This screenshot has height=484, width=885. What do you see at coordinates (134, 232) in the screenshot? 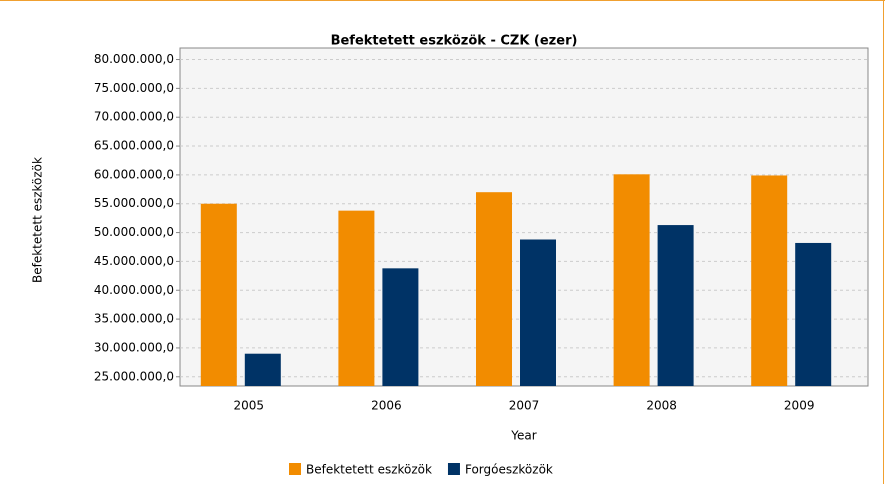
I see `y-tick-label: 50.000.000,0` at bounding box center [134, 232].